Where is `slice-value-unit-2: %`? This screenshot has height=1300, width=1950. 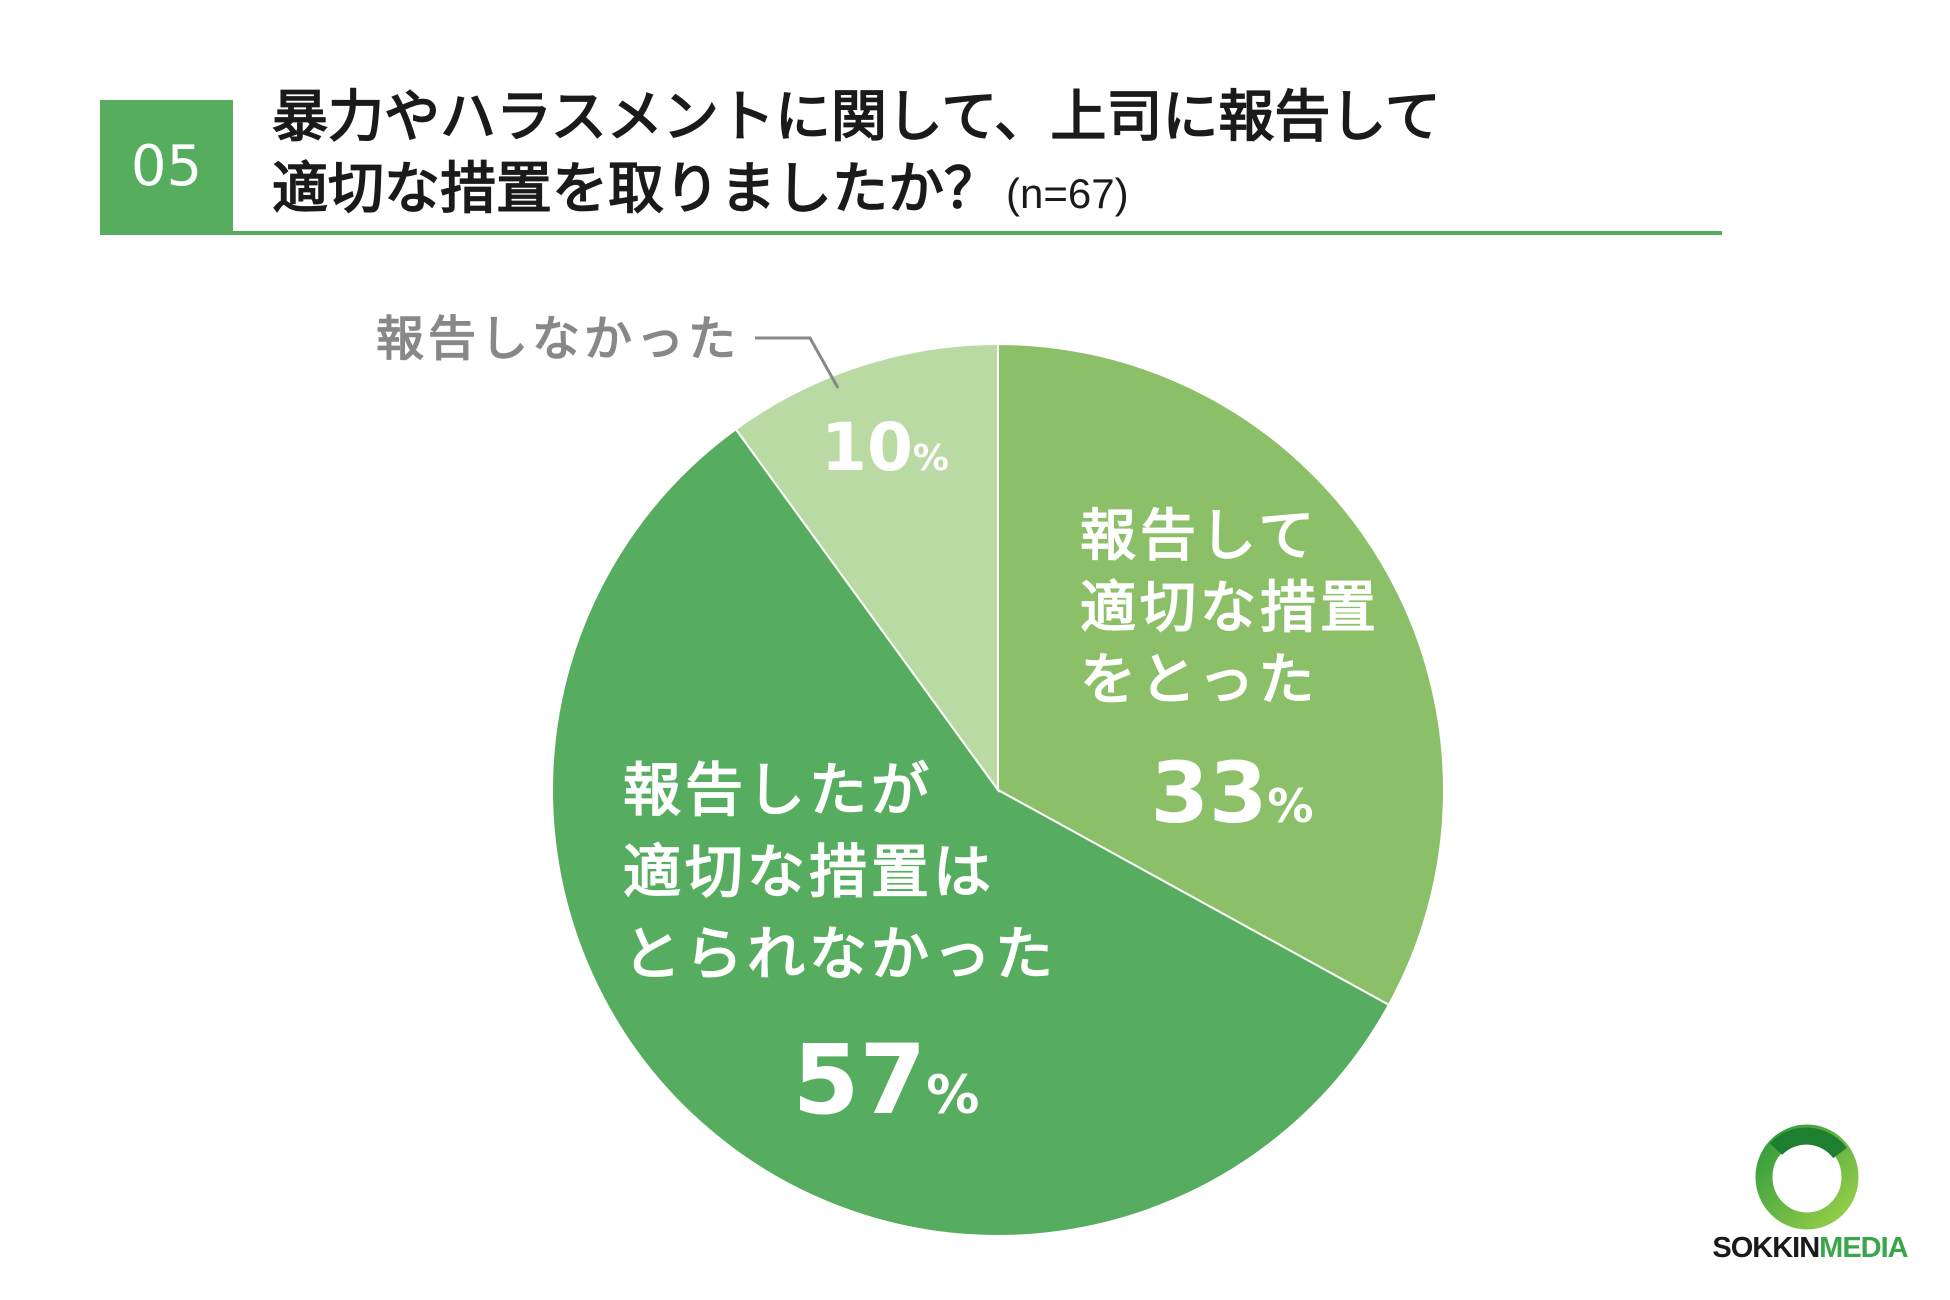
slice-value-unit-2: % is located at coordinates (952, 1095).